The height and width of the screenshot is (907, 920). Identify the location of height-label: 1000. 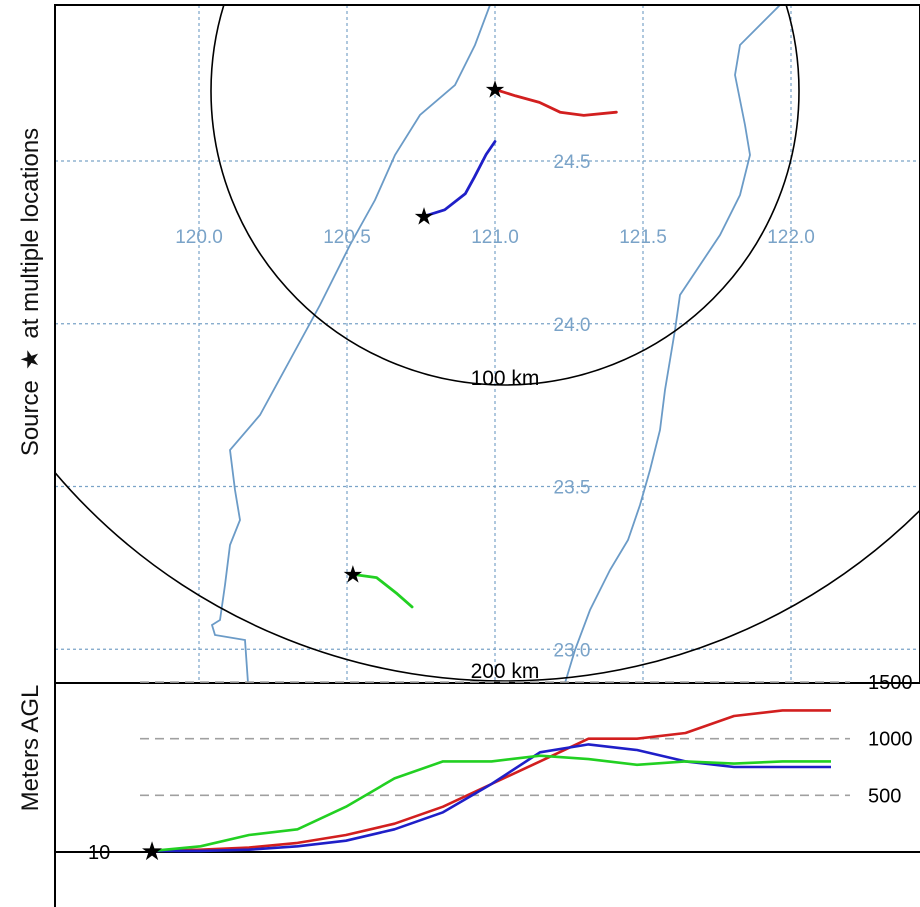
(890, 740).